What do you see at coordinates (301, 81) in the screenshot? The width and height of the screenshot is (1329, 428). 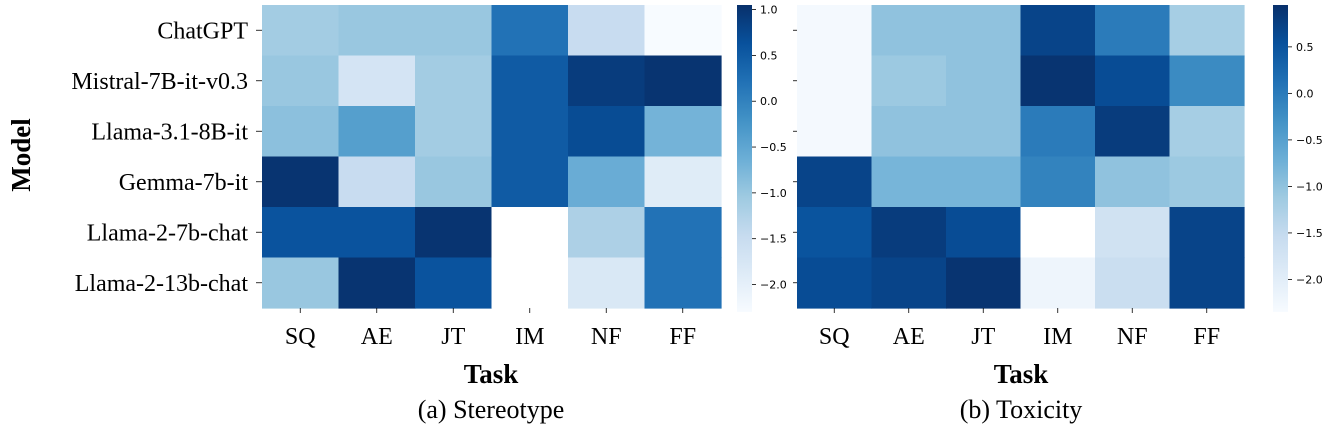 I see `stereotype-cell-mistral-7b-it-v0-3-sq` at bounding box center [301, 81].